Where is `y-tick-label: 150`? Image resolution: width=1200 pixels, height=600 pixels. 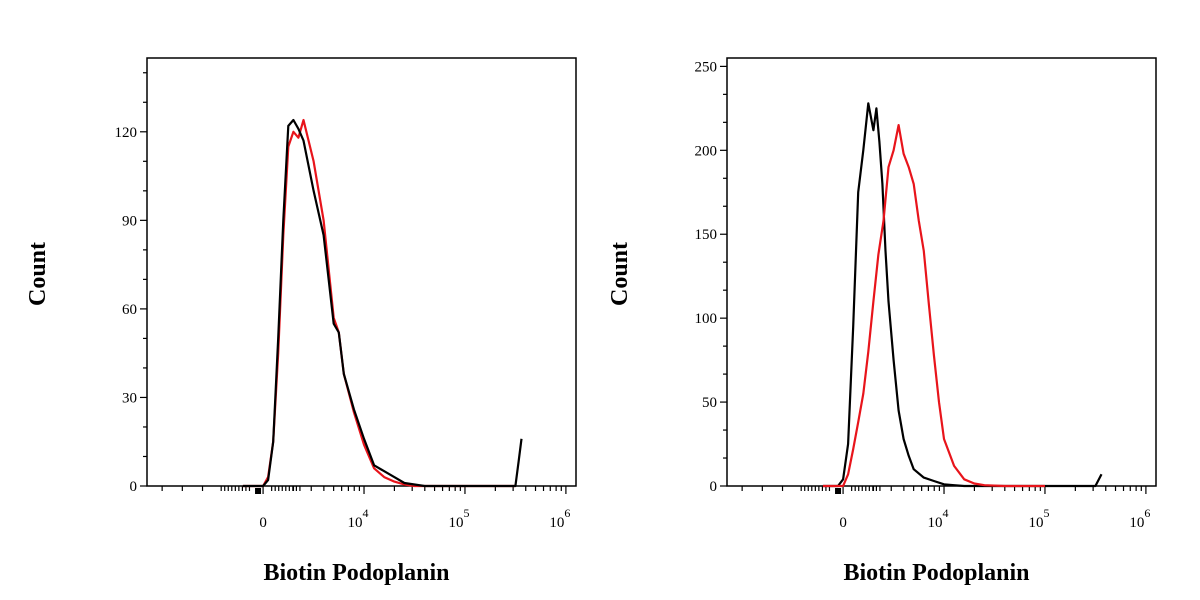 y-tick-label: 150 is located at coordinates (706, 235).